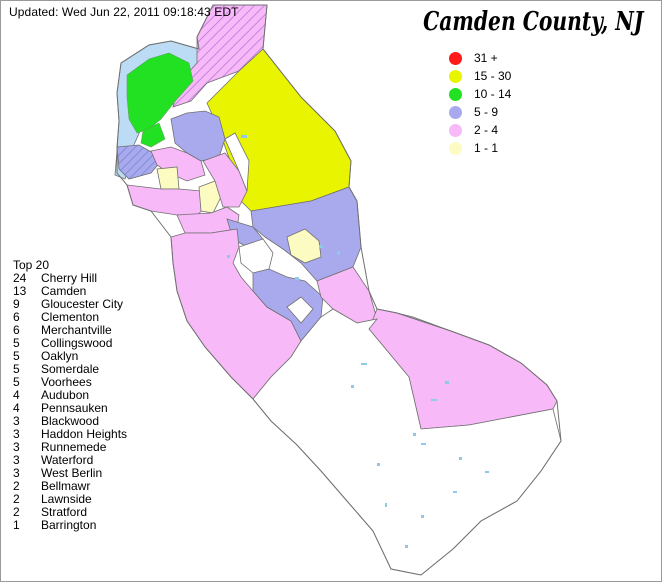 This screenshot has width=662, height=582. I want to click on top20-row: 2 Stratford, so click(70, 512).